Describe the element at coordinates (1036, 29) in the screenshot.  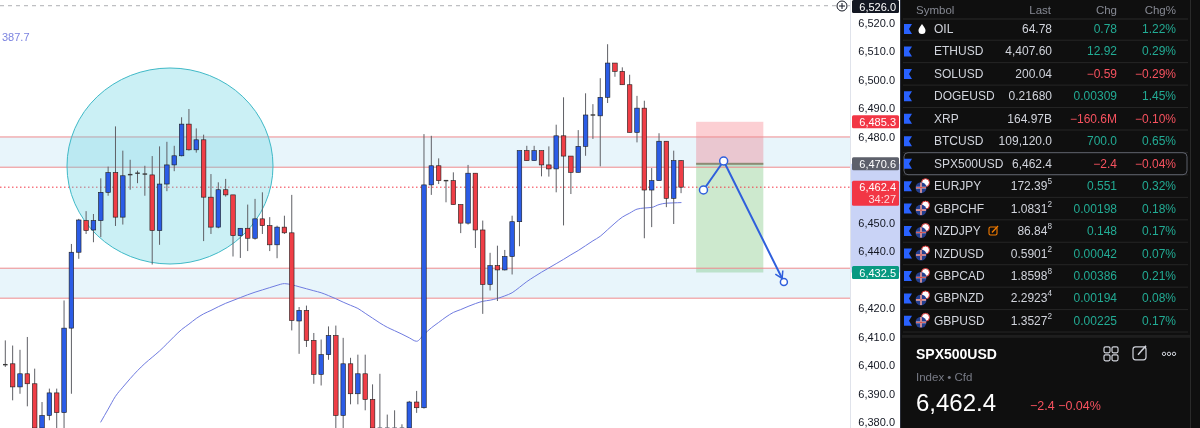
I see `text: 64.78` at that location.